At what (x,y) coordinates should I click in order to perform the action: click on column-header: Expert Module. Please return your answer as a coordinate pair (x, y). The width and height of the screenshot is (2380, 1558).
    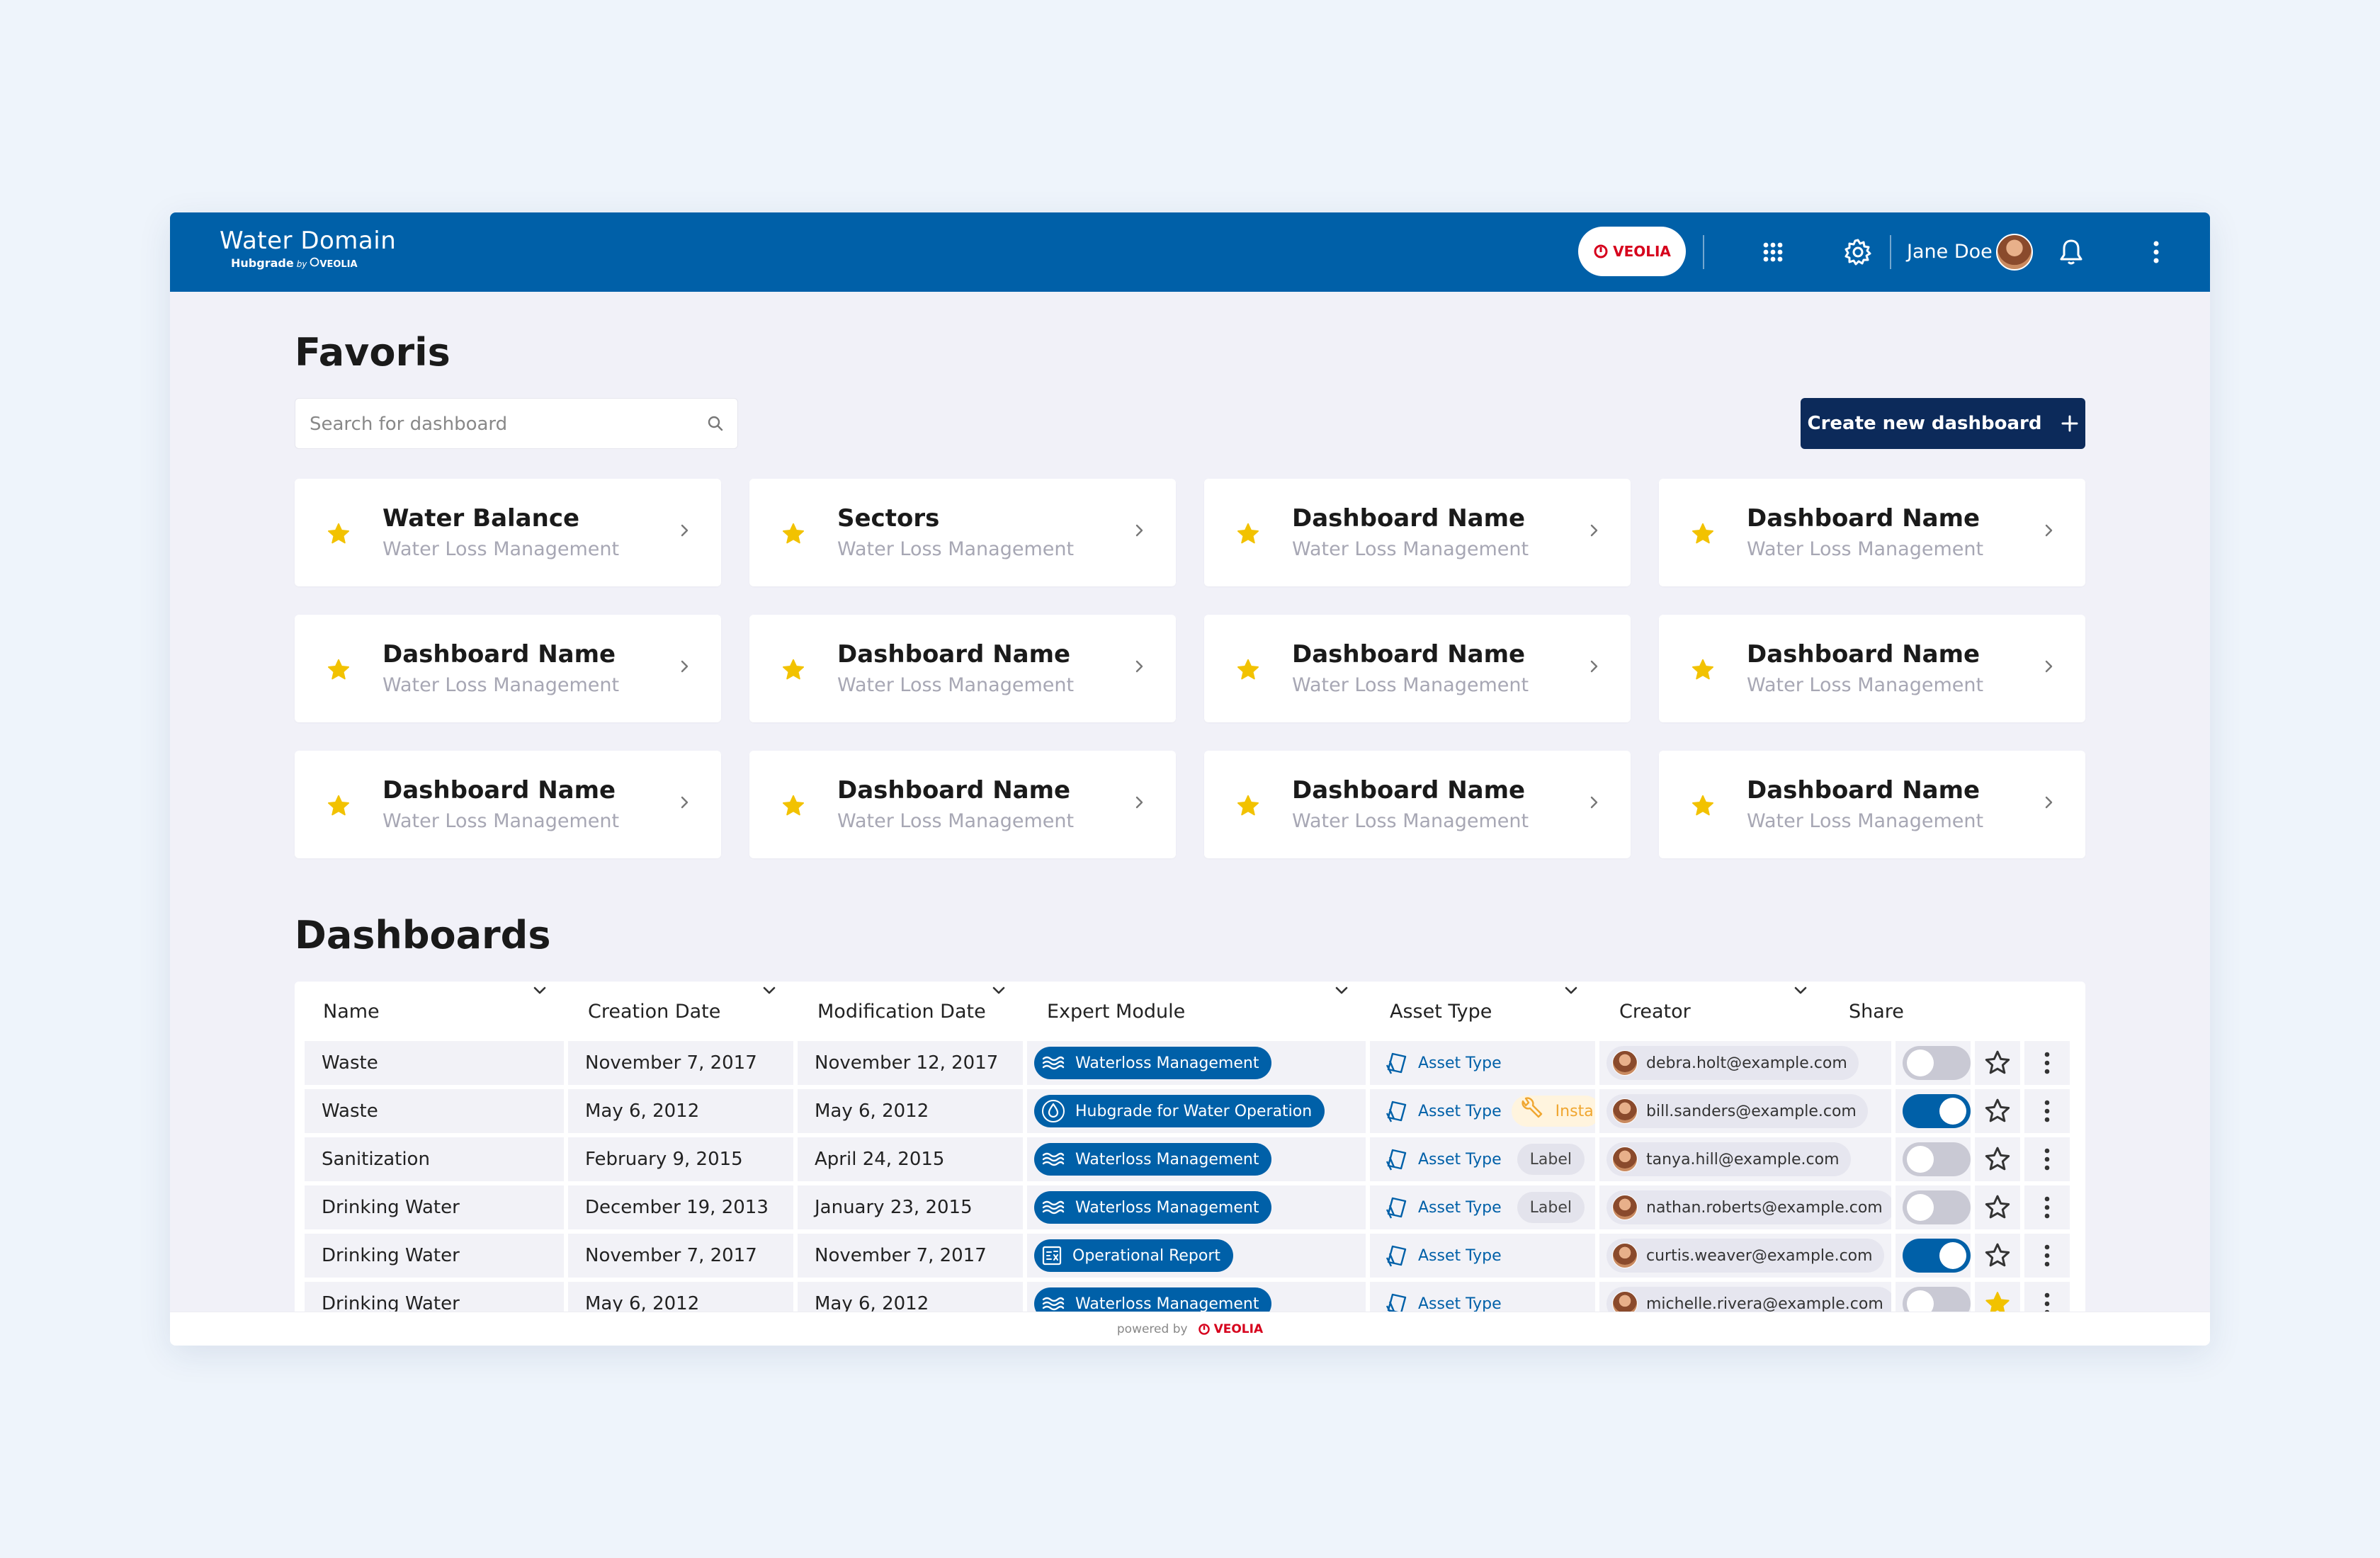
    Looking at the image, I should click on (1116, 1011).